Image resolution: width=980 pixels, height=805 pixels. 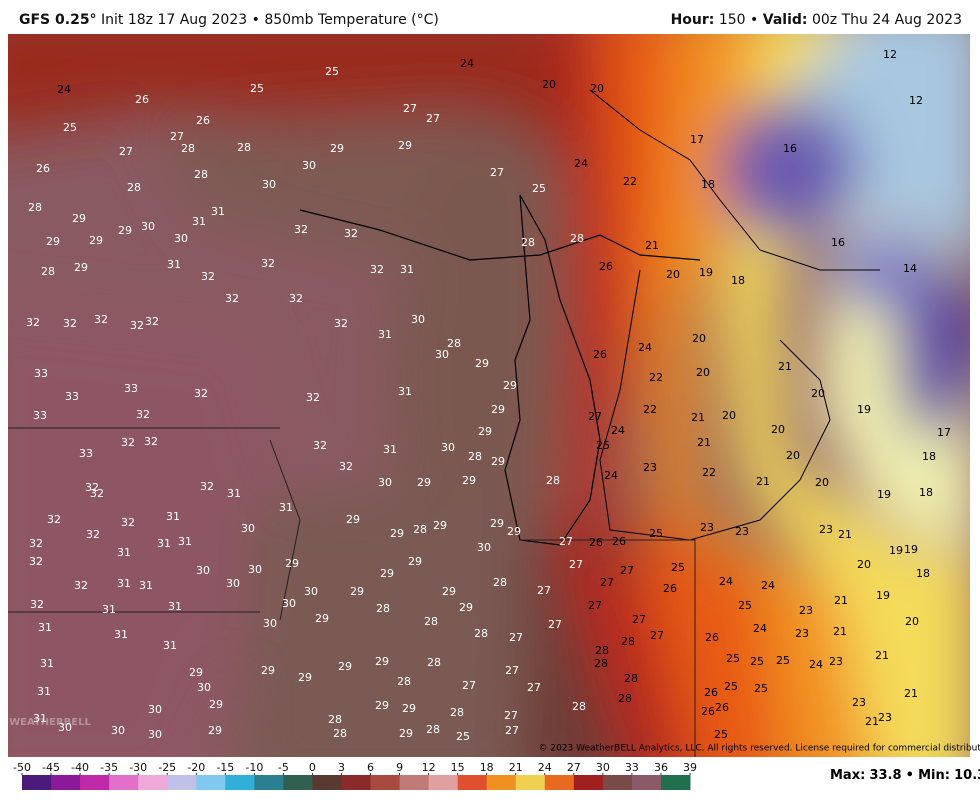 I want to click on min: 10.3, so click(x=967, y=775).